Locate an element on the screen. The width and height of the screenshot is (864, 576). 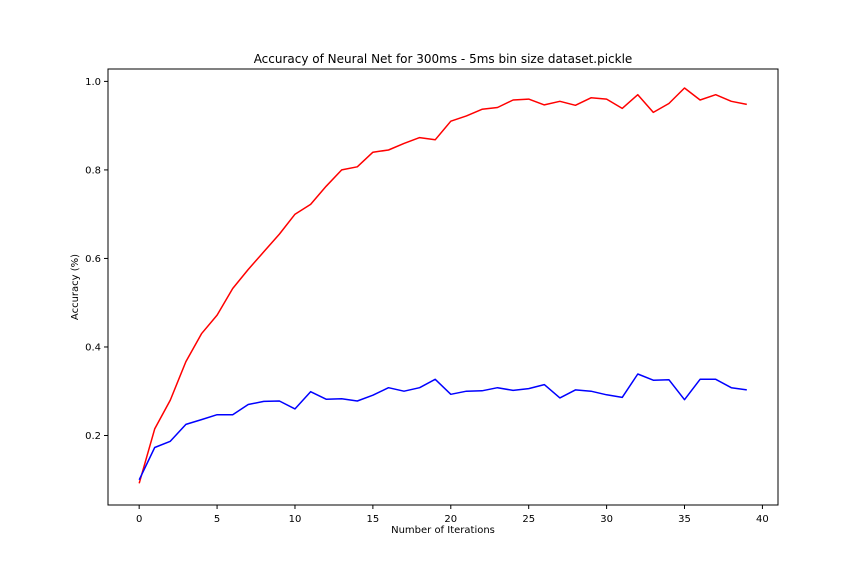
y-tick-label: 0.4 is located at coordinates (93, 347).